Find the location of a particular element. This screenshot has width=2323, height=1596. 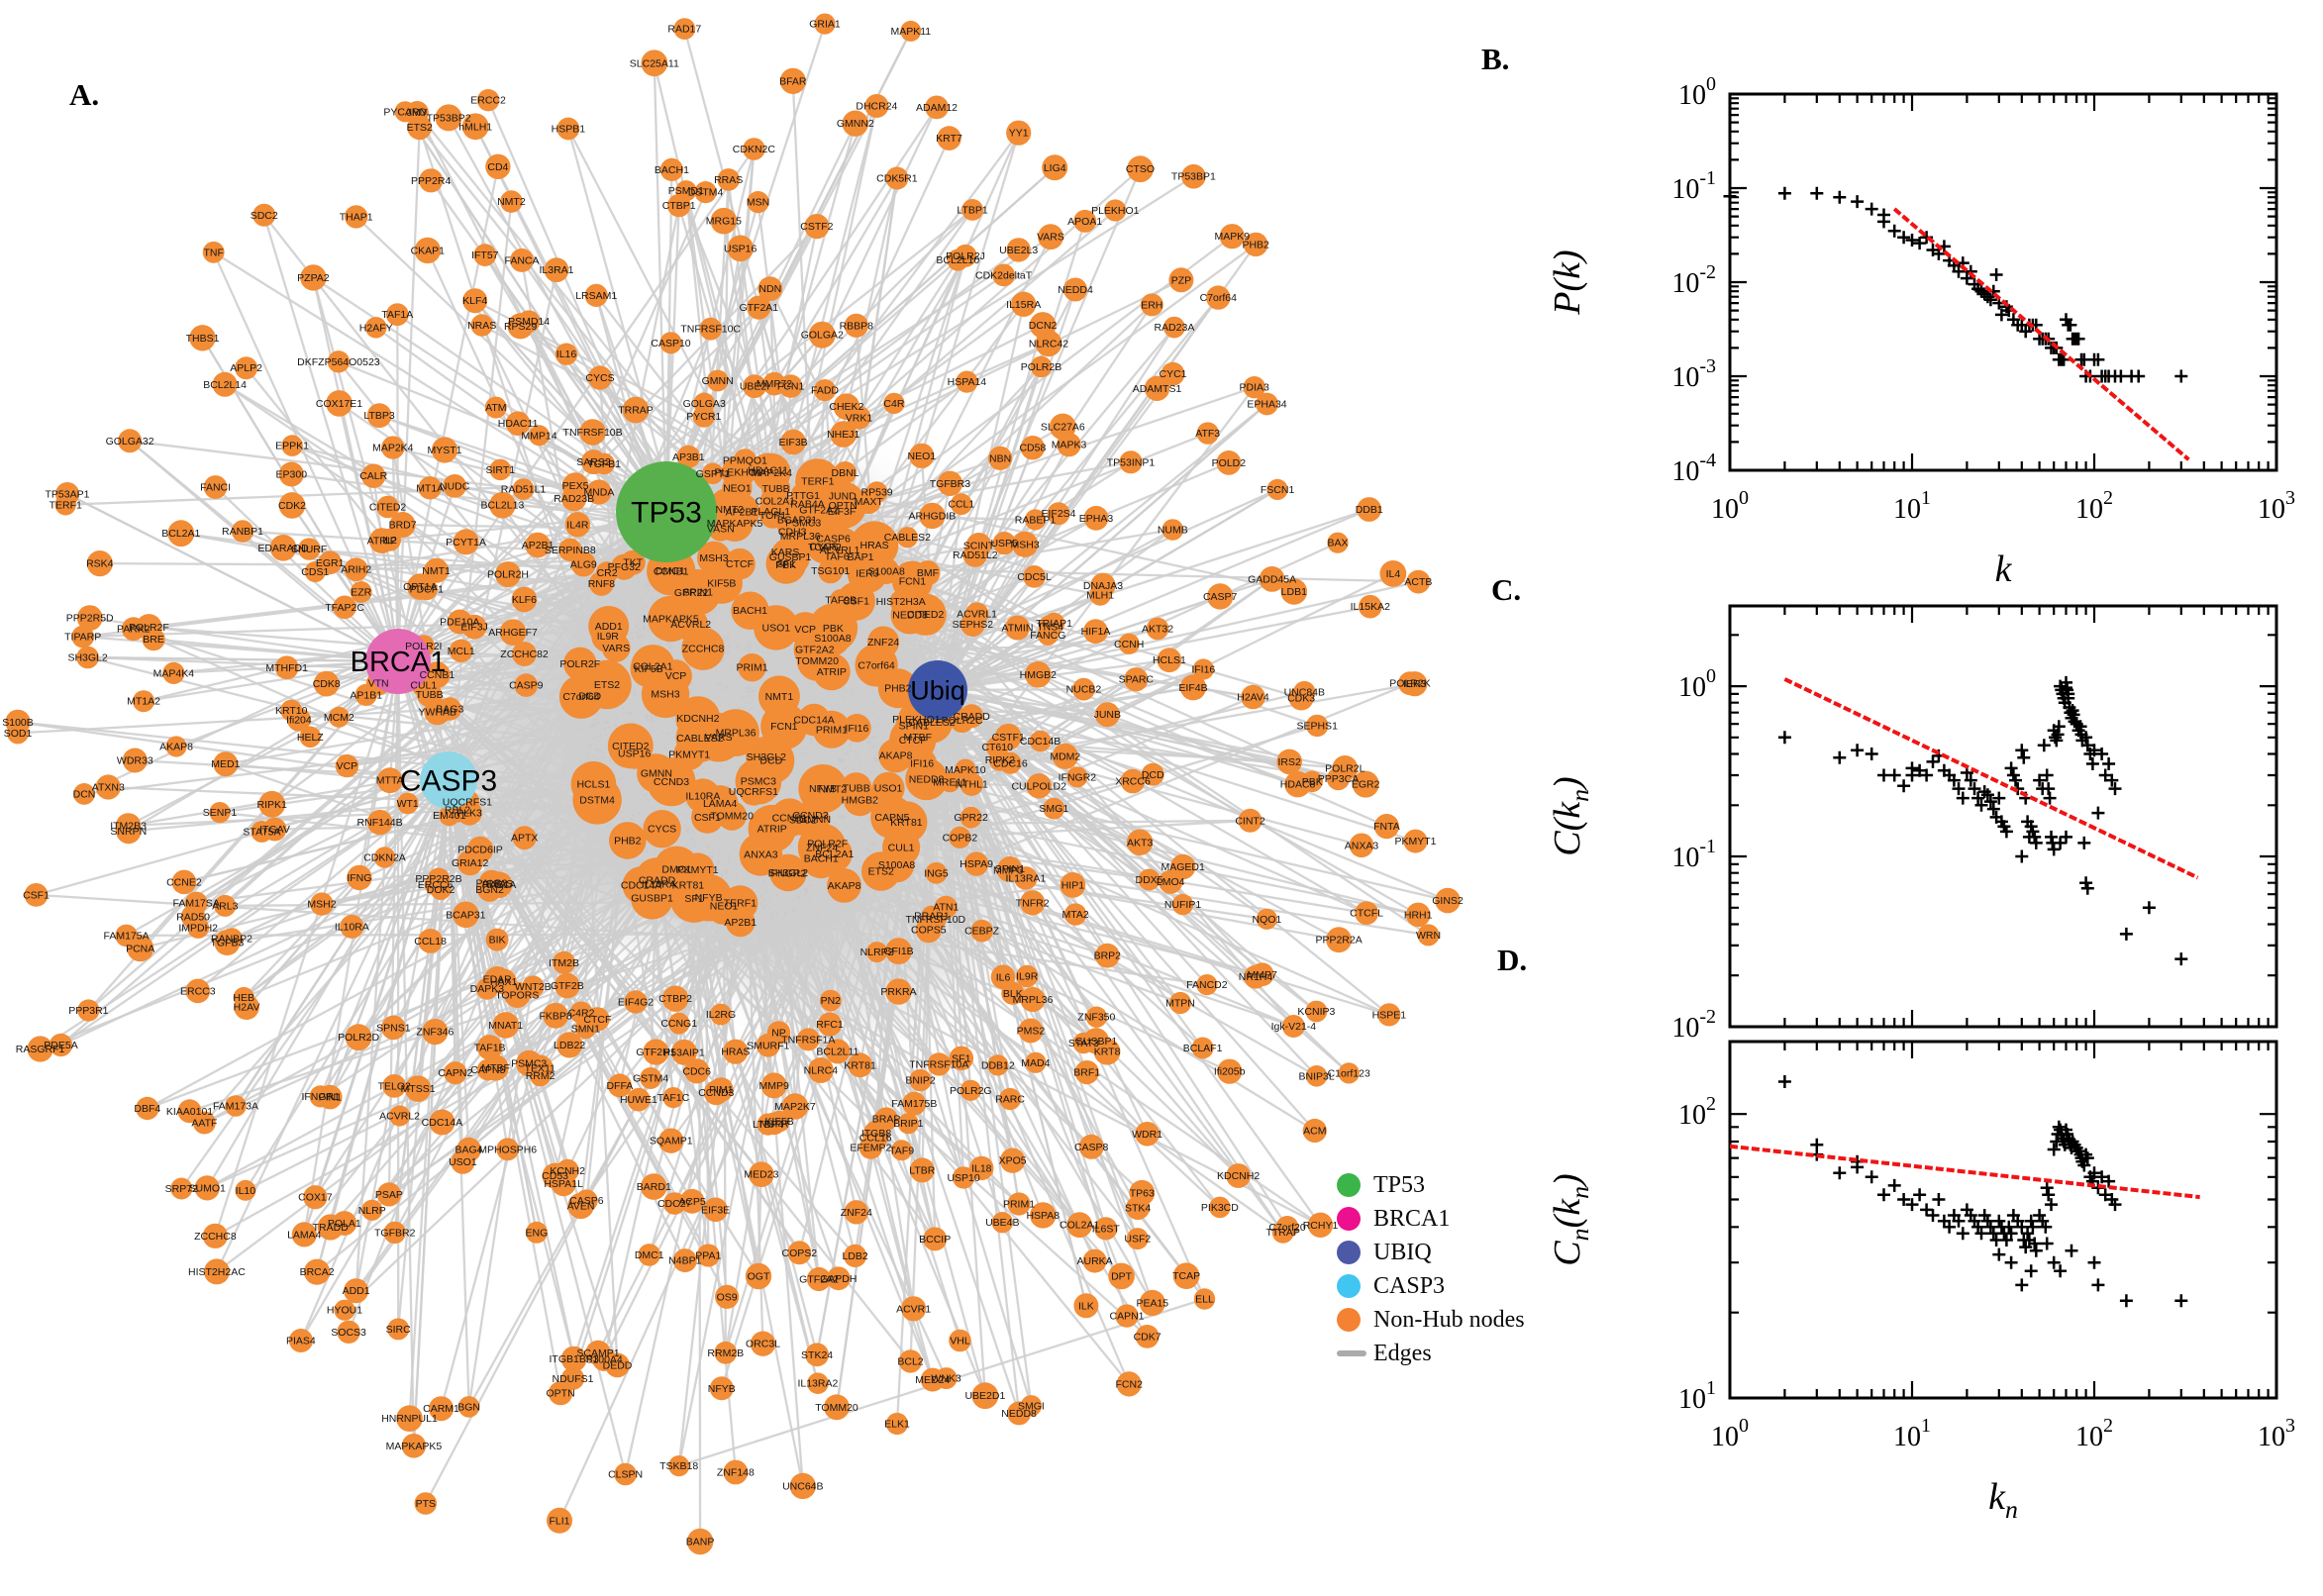

gene-label: CAPN2 is located at coordinates (455, 1073).